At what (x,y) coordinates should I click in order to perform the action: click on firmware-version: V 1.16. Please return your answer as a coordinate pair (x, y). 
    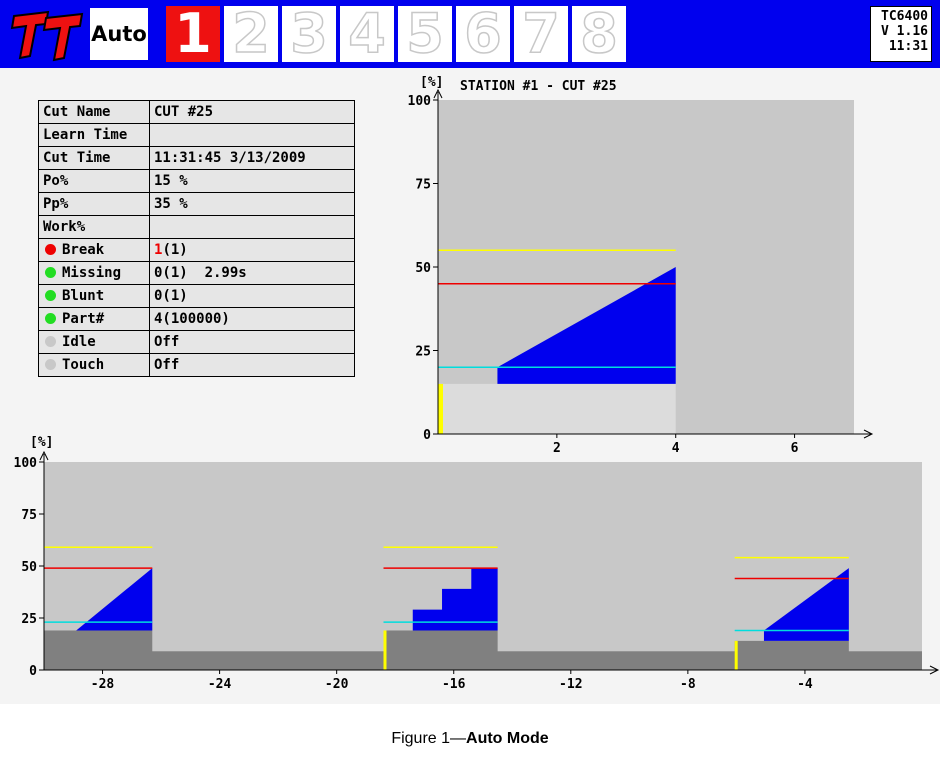
    Looking at the image, I should click on (904, 31).